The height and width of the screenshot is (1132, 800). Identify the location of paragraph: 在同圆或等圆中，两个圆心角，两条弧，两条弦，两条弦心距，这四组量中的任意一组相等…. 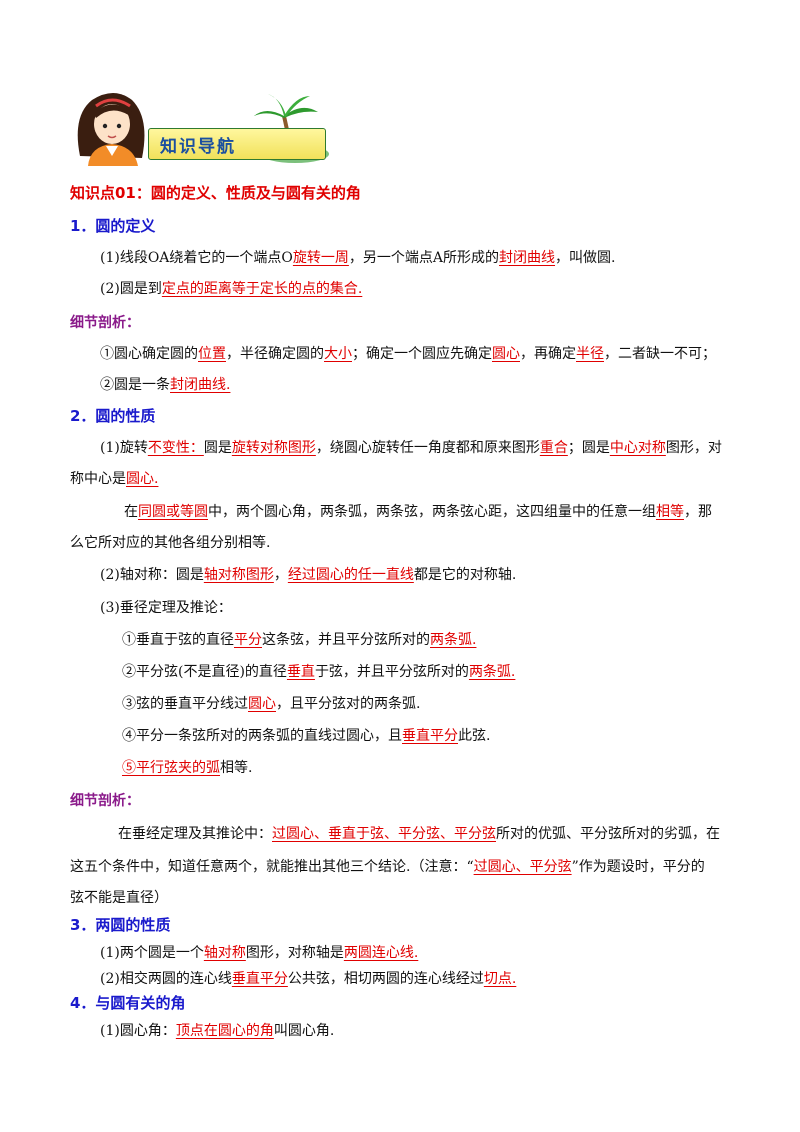
(418, 512).